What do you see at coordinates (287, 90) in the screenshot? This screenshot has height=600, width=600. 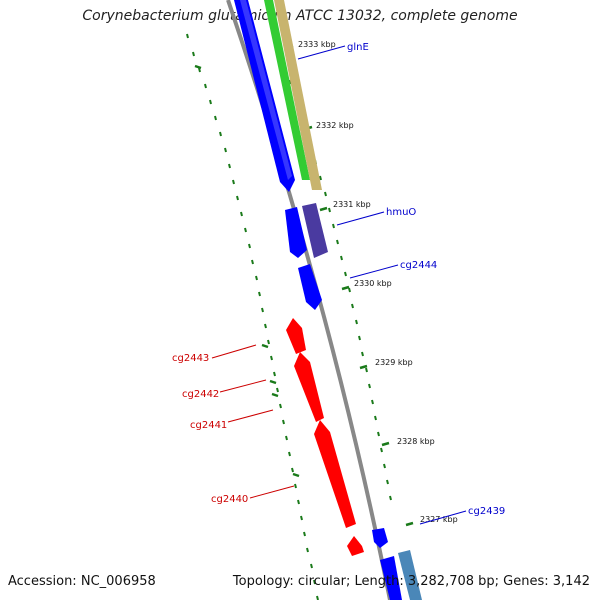 I see `feature-green` at bounding box center [287, 90].